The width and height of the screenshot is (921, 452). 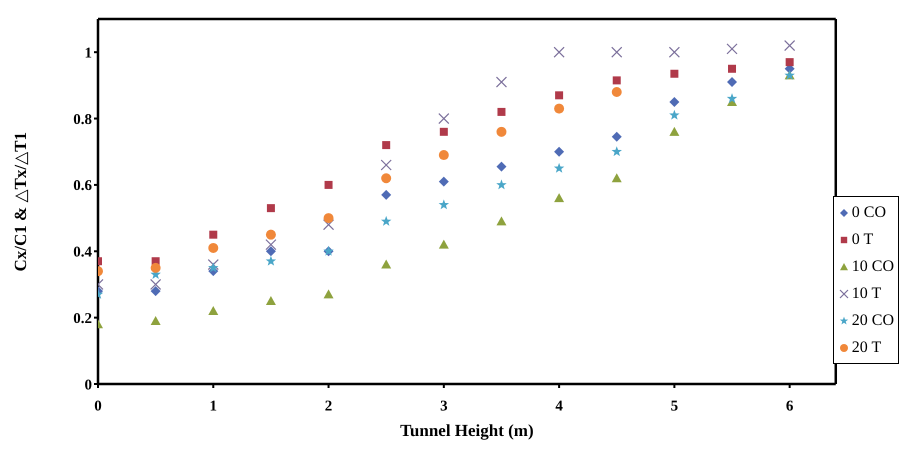 What do you see at coordinates (214, 406) in the screenshot?
I see `x-tick-label: 1` at bounding box center [214, 406].